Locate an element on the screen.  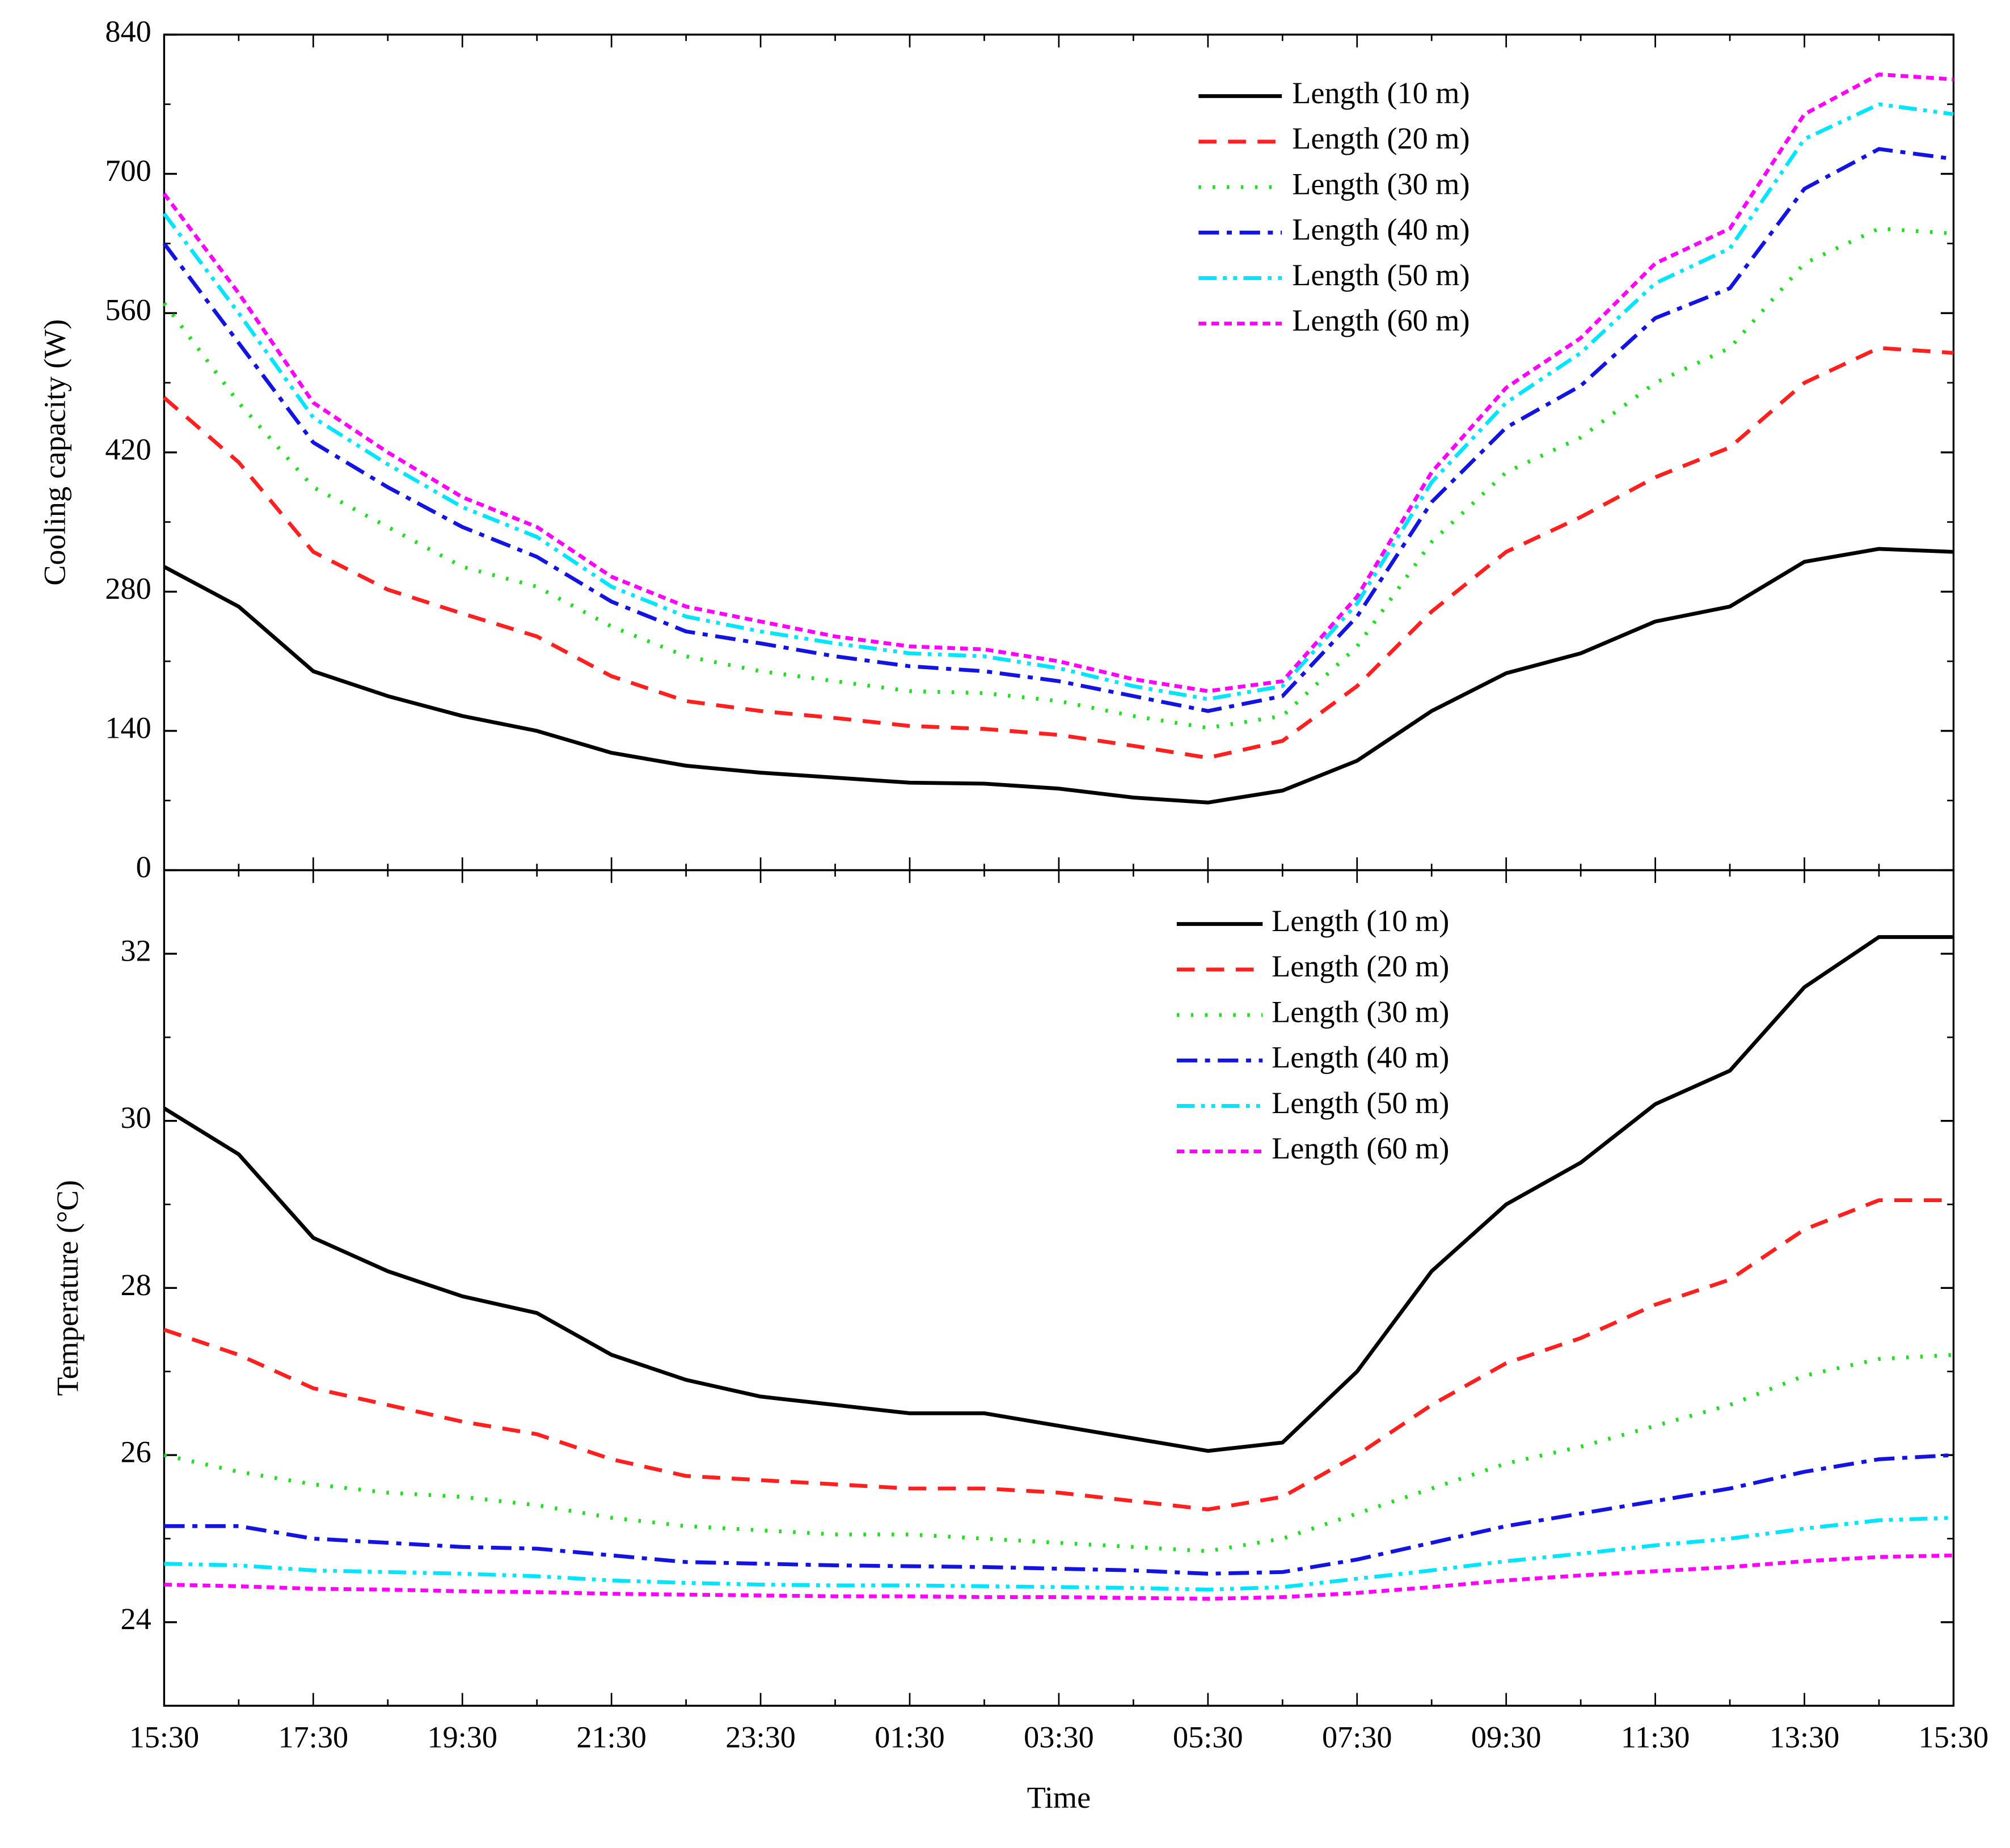
y-axis-label: Cooling capacity (W) is located at coordinates (54, 452).